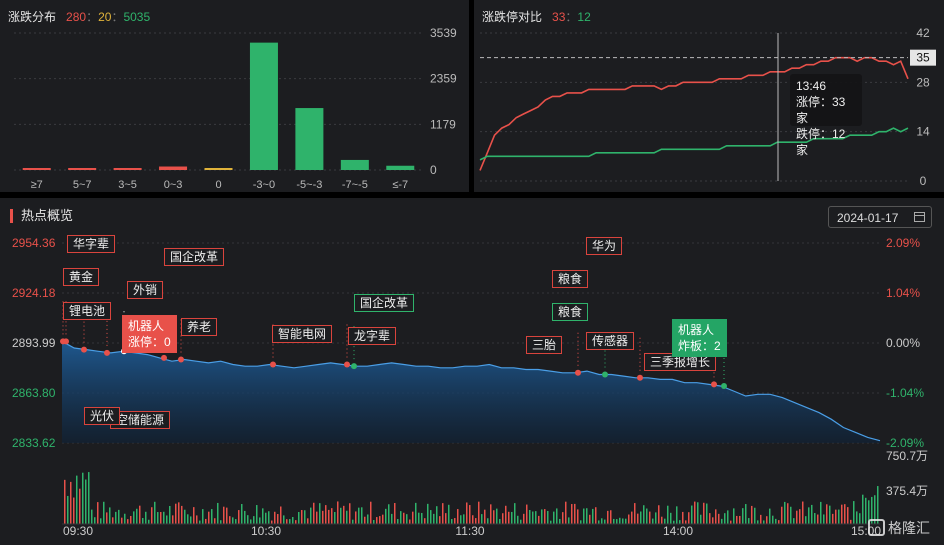 Image resolution: width=944 pixels, height=545 pixels. I want to click on callout-value: 涨停：0, so click(149, 342).